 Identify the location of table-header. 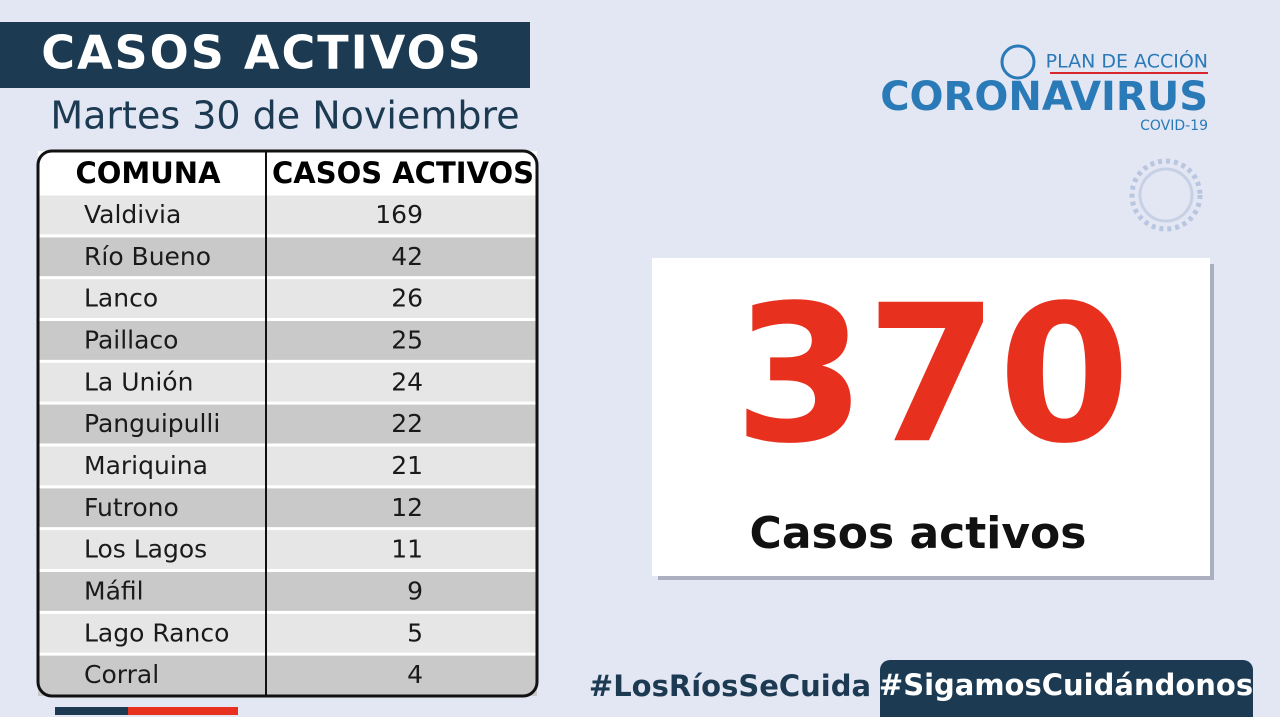
(287, 172).